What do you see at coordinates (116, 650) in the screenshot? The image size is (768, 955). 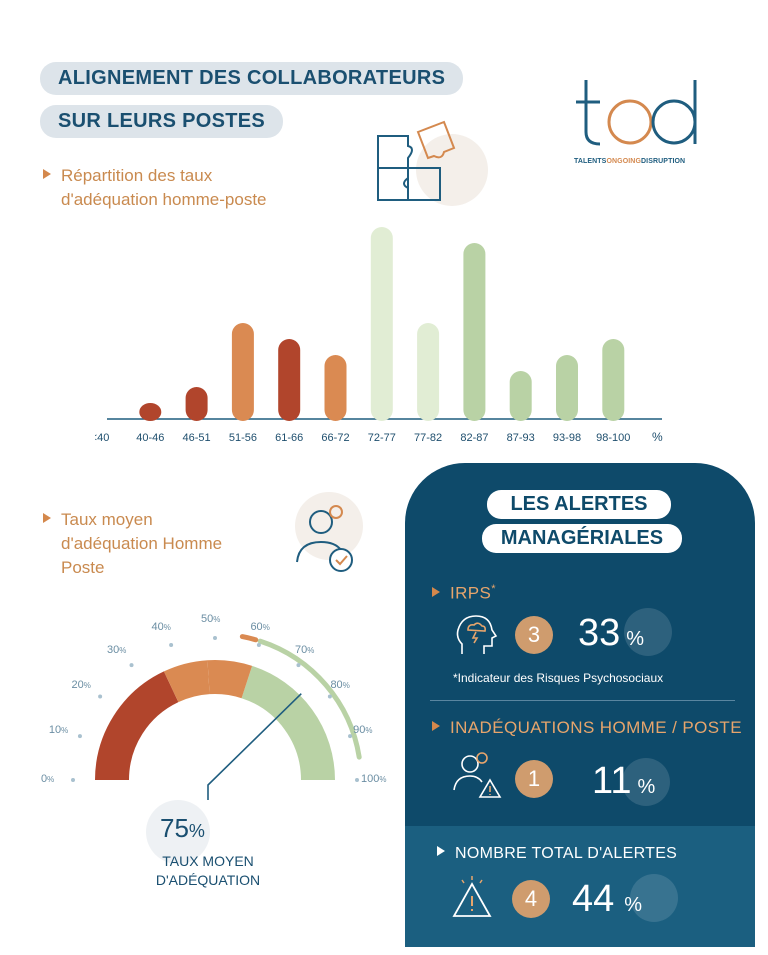 I see `gauge-tick-label: 30%` at bounding box center [116, 650].